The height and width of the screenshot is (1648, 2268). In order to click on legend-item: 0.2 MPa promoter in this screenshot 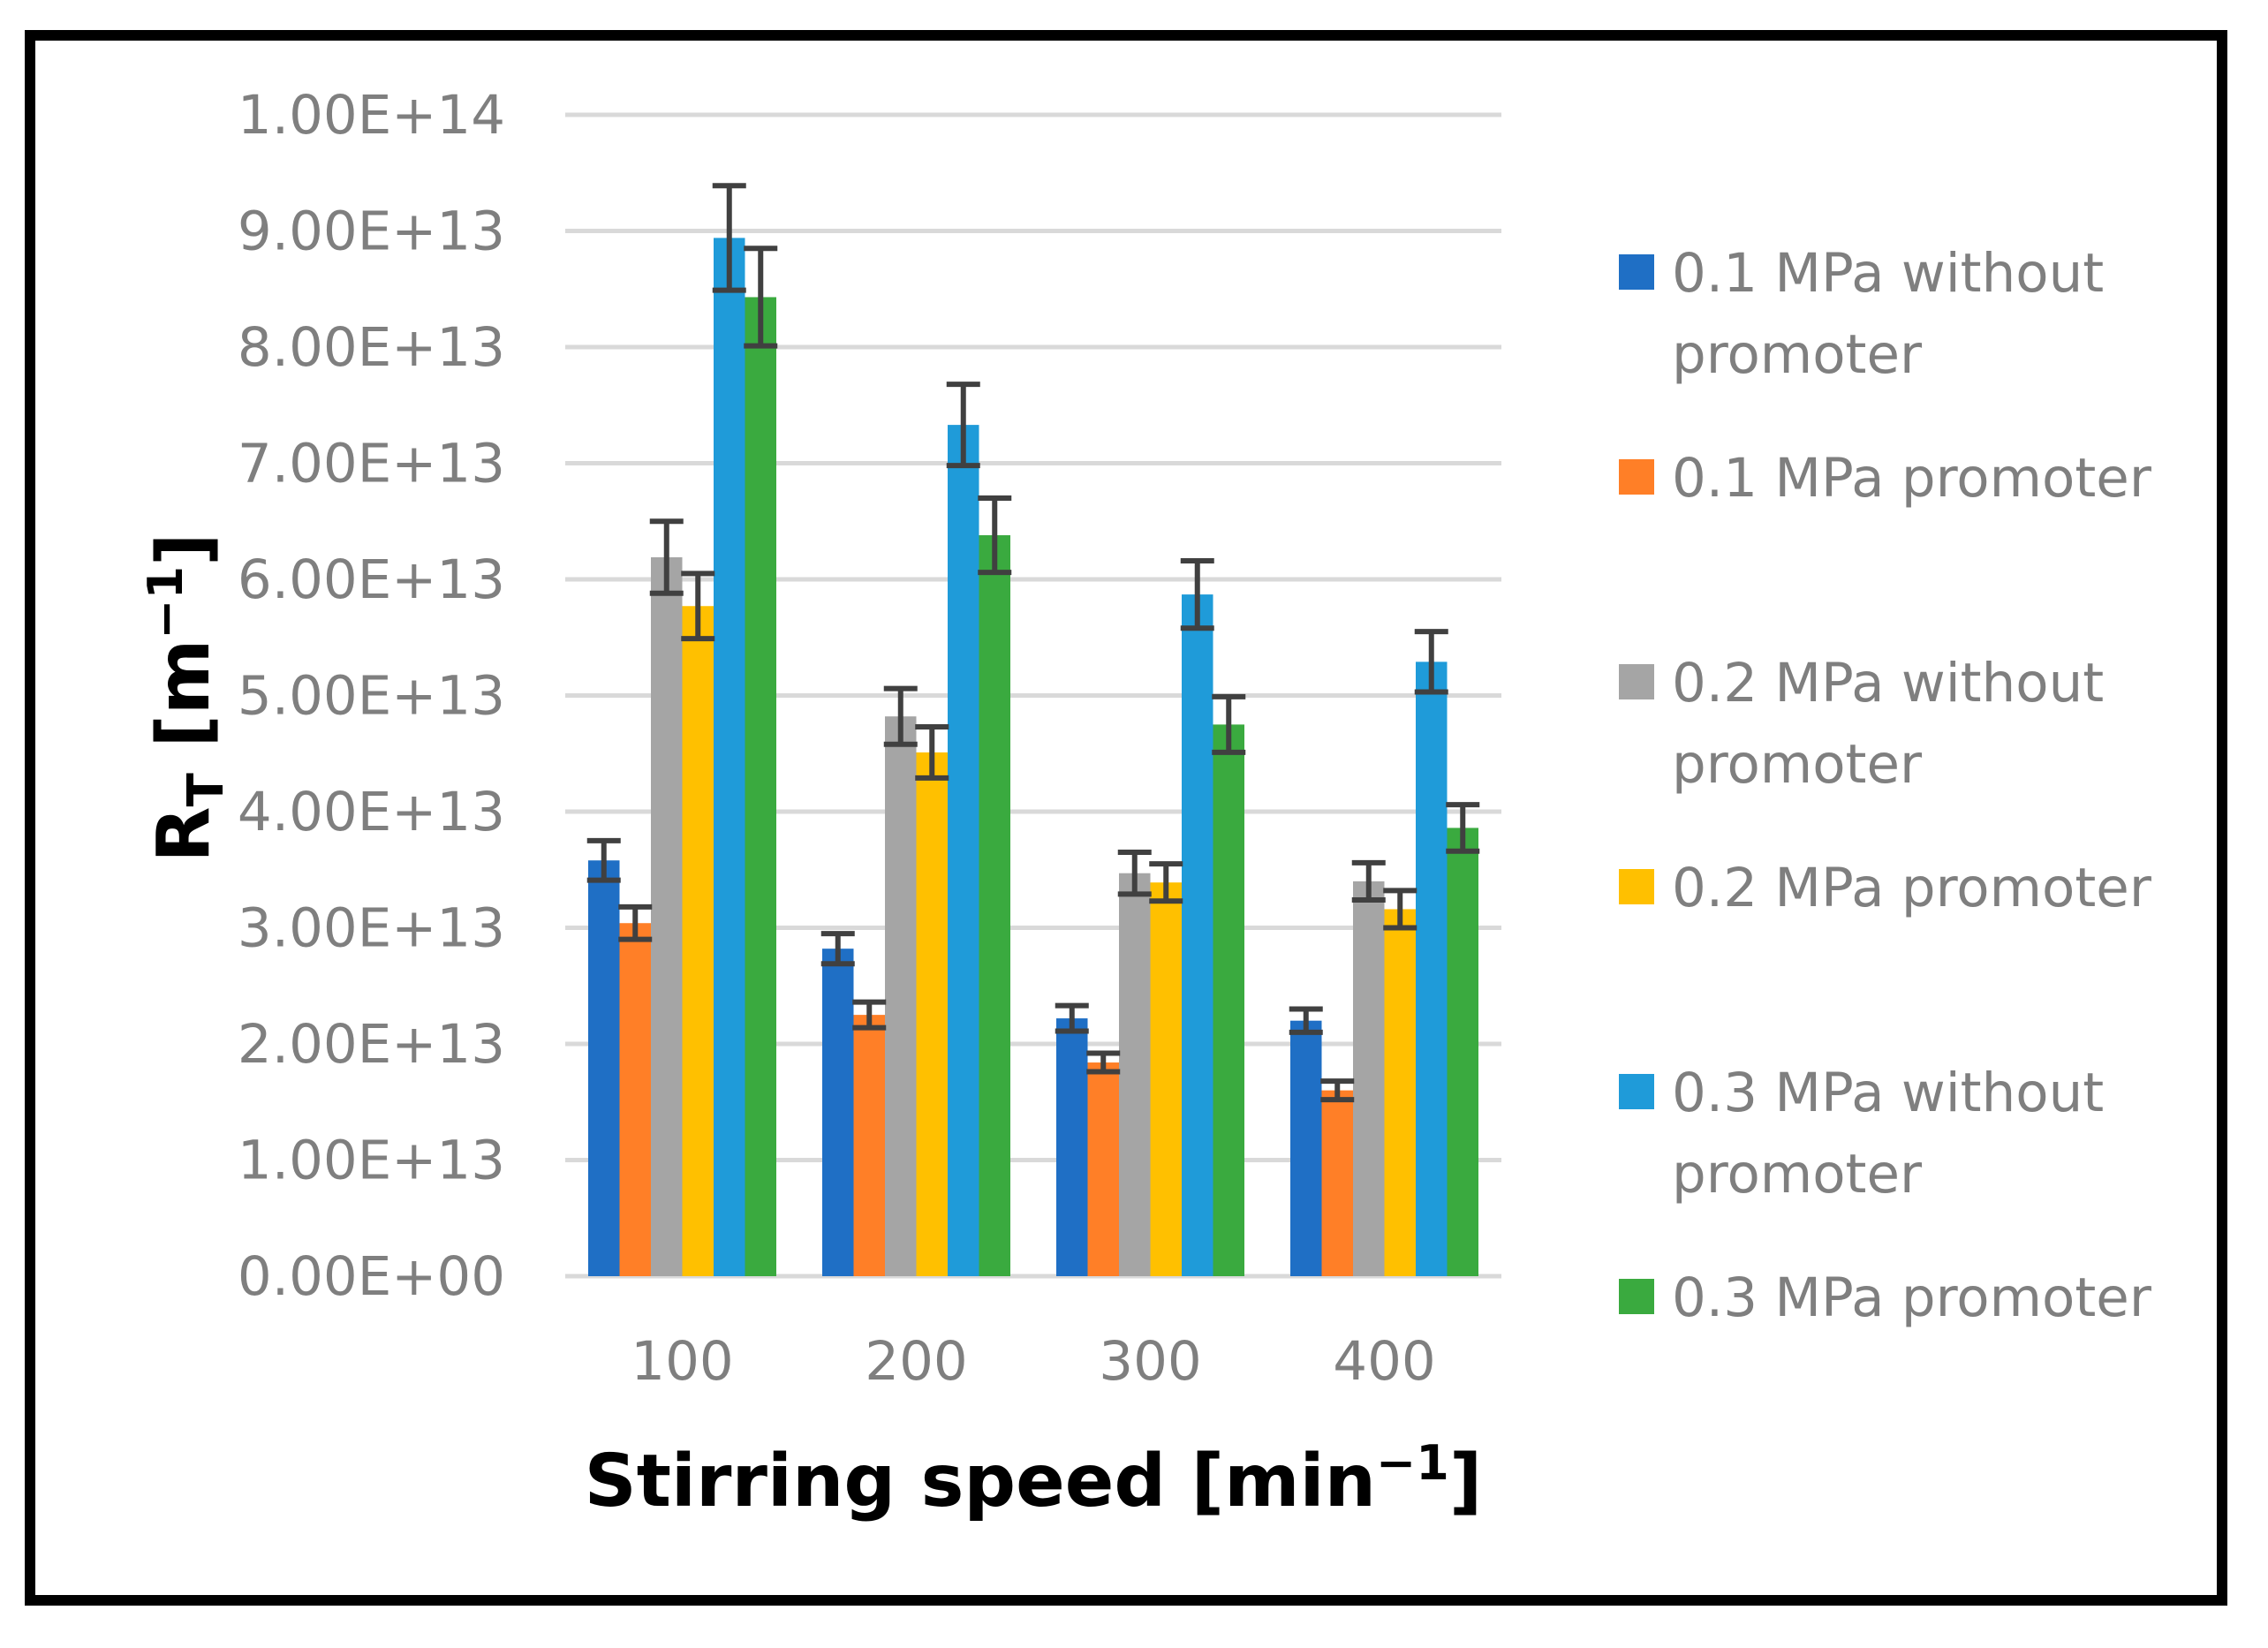, I will do `click(1885, 888)`.